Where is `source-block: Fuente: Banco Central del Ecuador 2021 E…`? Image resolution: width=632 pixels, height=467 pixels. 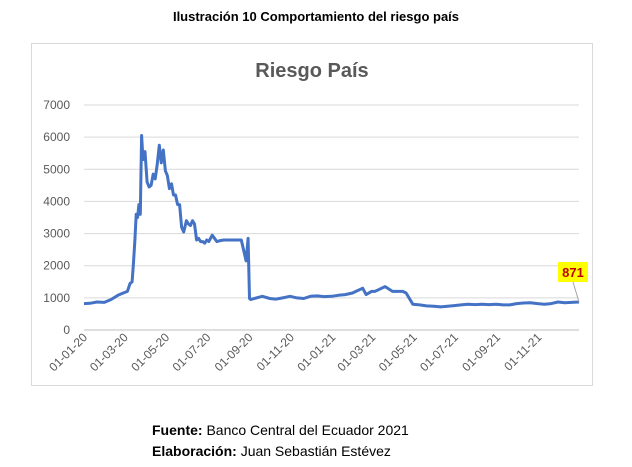
source-block: Fuente: Banco Central del Ecuador 2021 E… is located at coordinates (280, 441).